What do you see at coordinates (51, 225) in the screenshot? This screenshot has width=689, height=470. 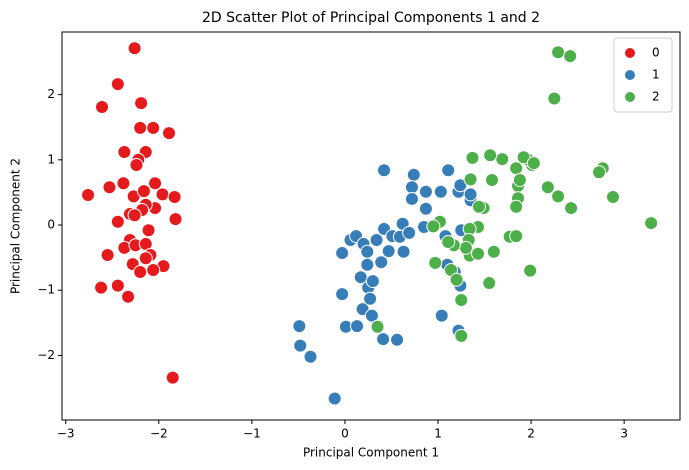 I see `y-tick-label: 0` at bounding box center [51, 225].